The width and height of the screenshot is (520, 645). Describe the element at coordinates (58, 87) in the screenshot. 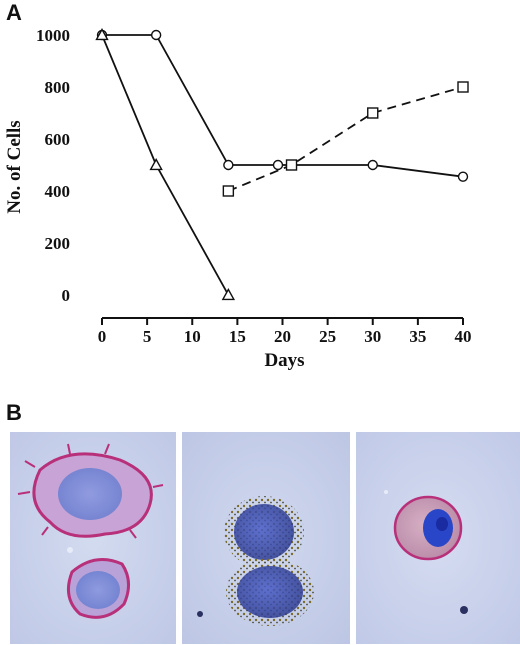

I see `y-tick-label: 800` at that location.